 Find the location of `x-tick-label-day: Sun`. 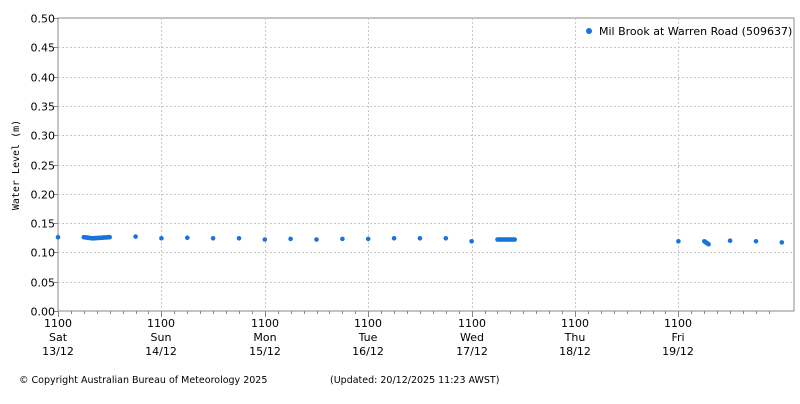

x-tick-label-day: Sun is located at coordinates (161, 337).